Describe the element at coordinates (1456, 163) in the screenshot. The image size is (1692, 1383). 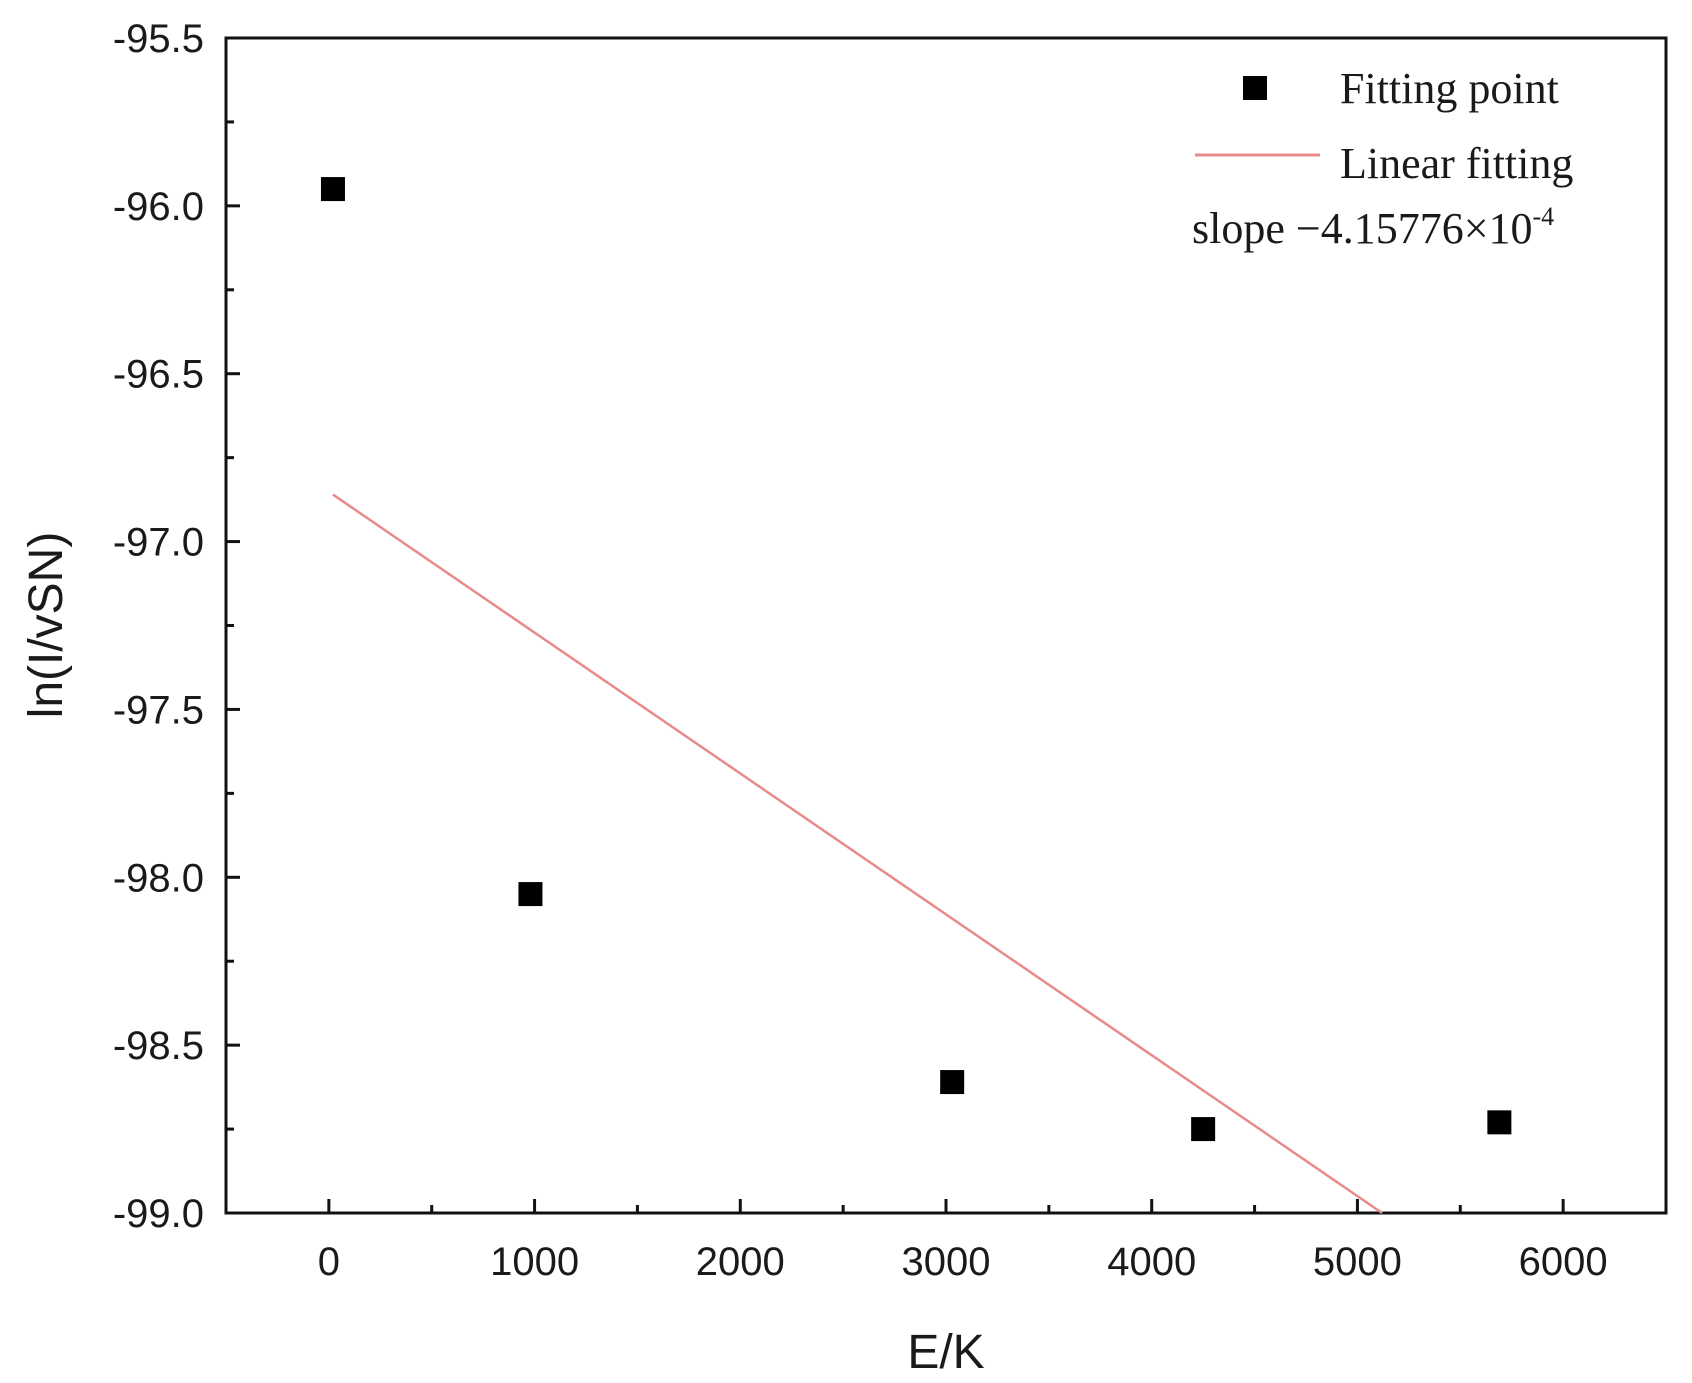
I see `legend-linear-fitting-label: Linear fitting` at that location.